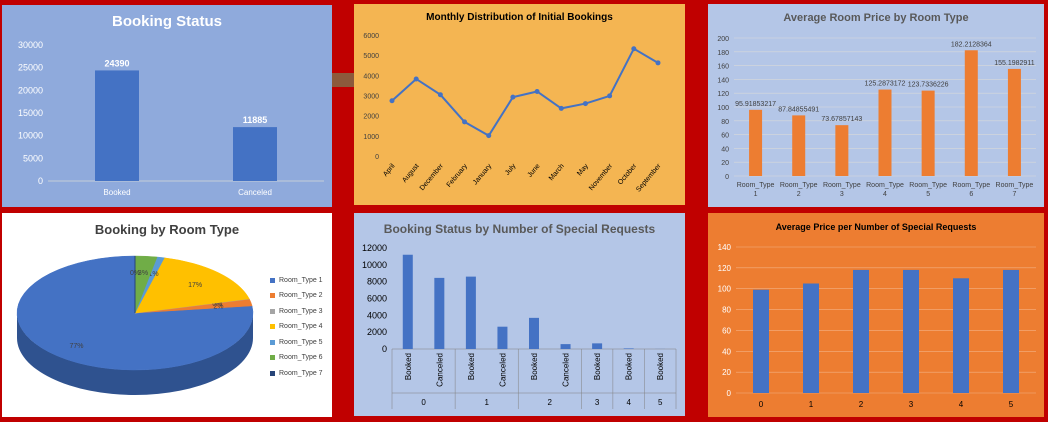  Describe the element at coordinates (296, 311) in the screenshot. I see `legend-item: Room_Type 3` at that location.